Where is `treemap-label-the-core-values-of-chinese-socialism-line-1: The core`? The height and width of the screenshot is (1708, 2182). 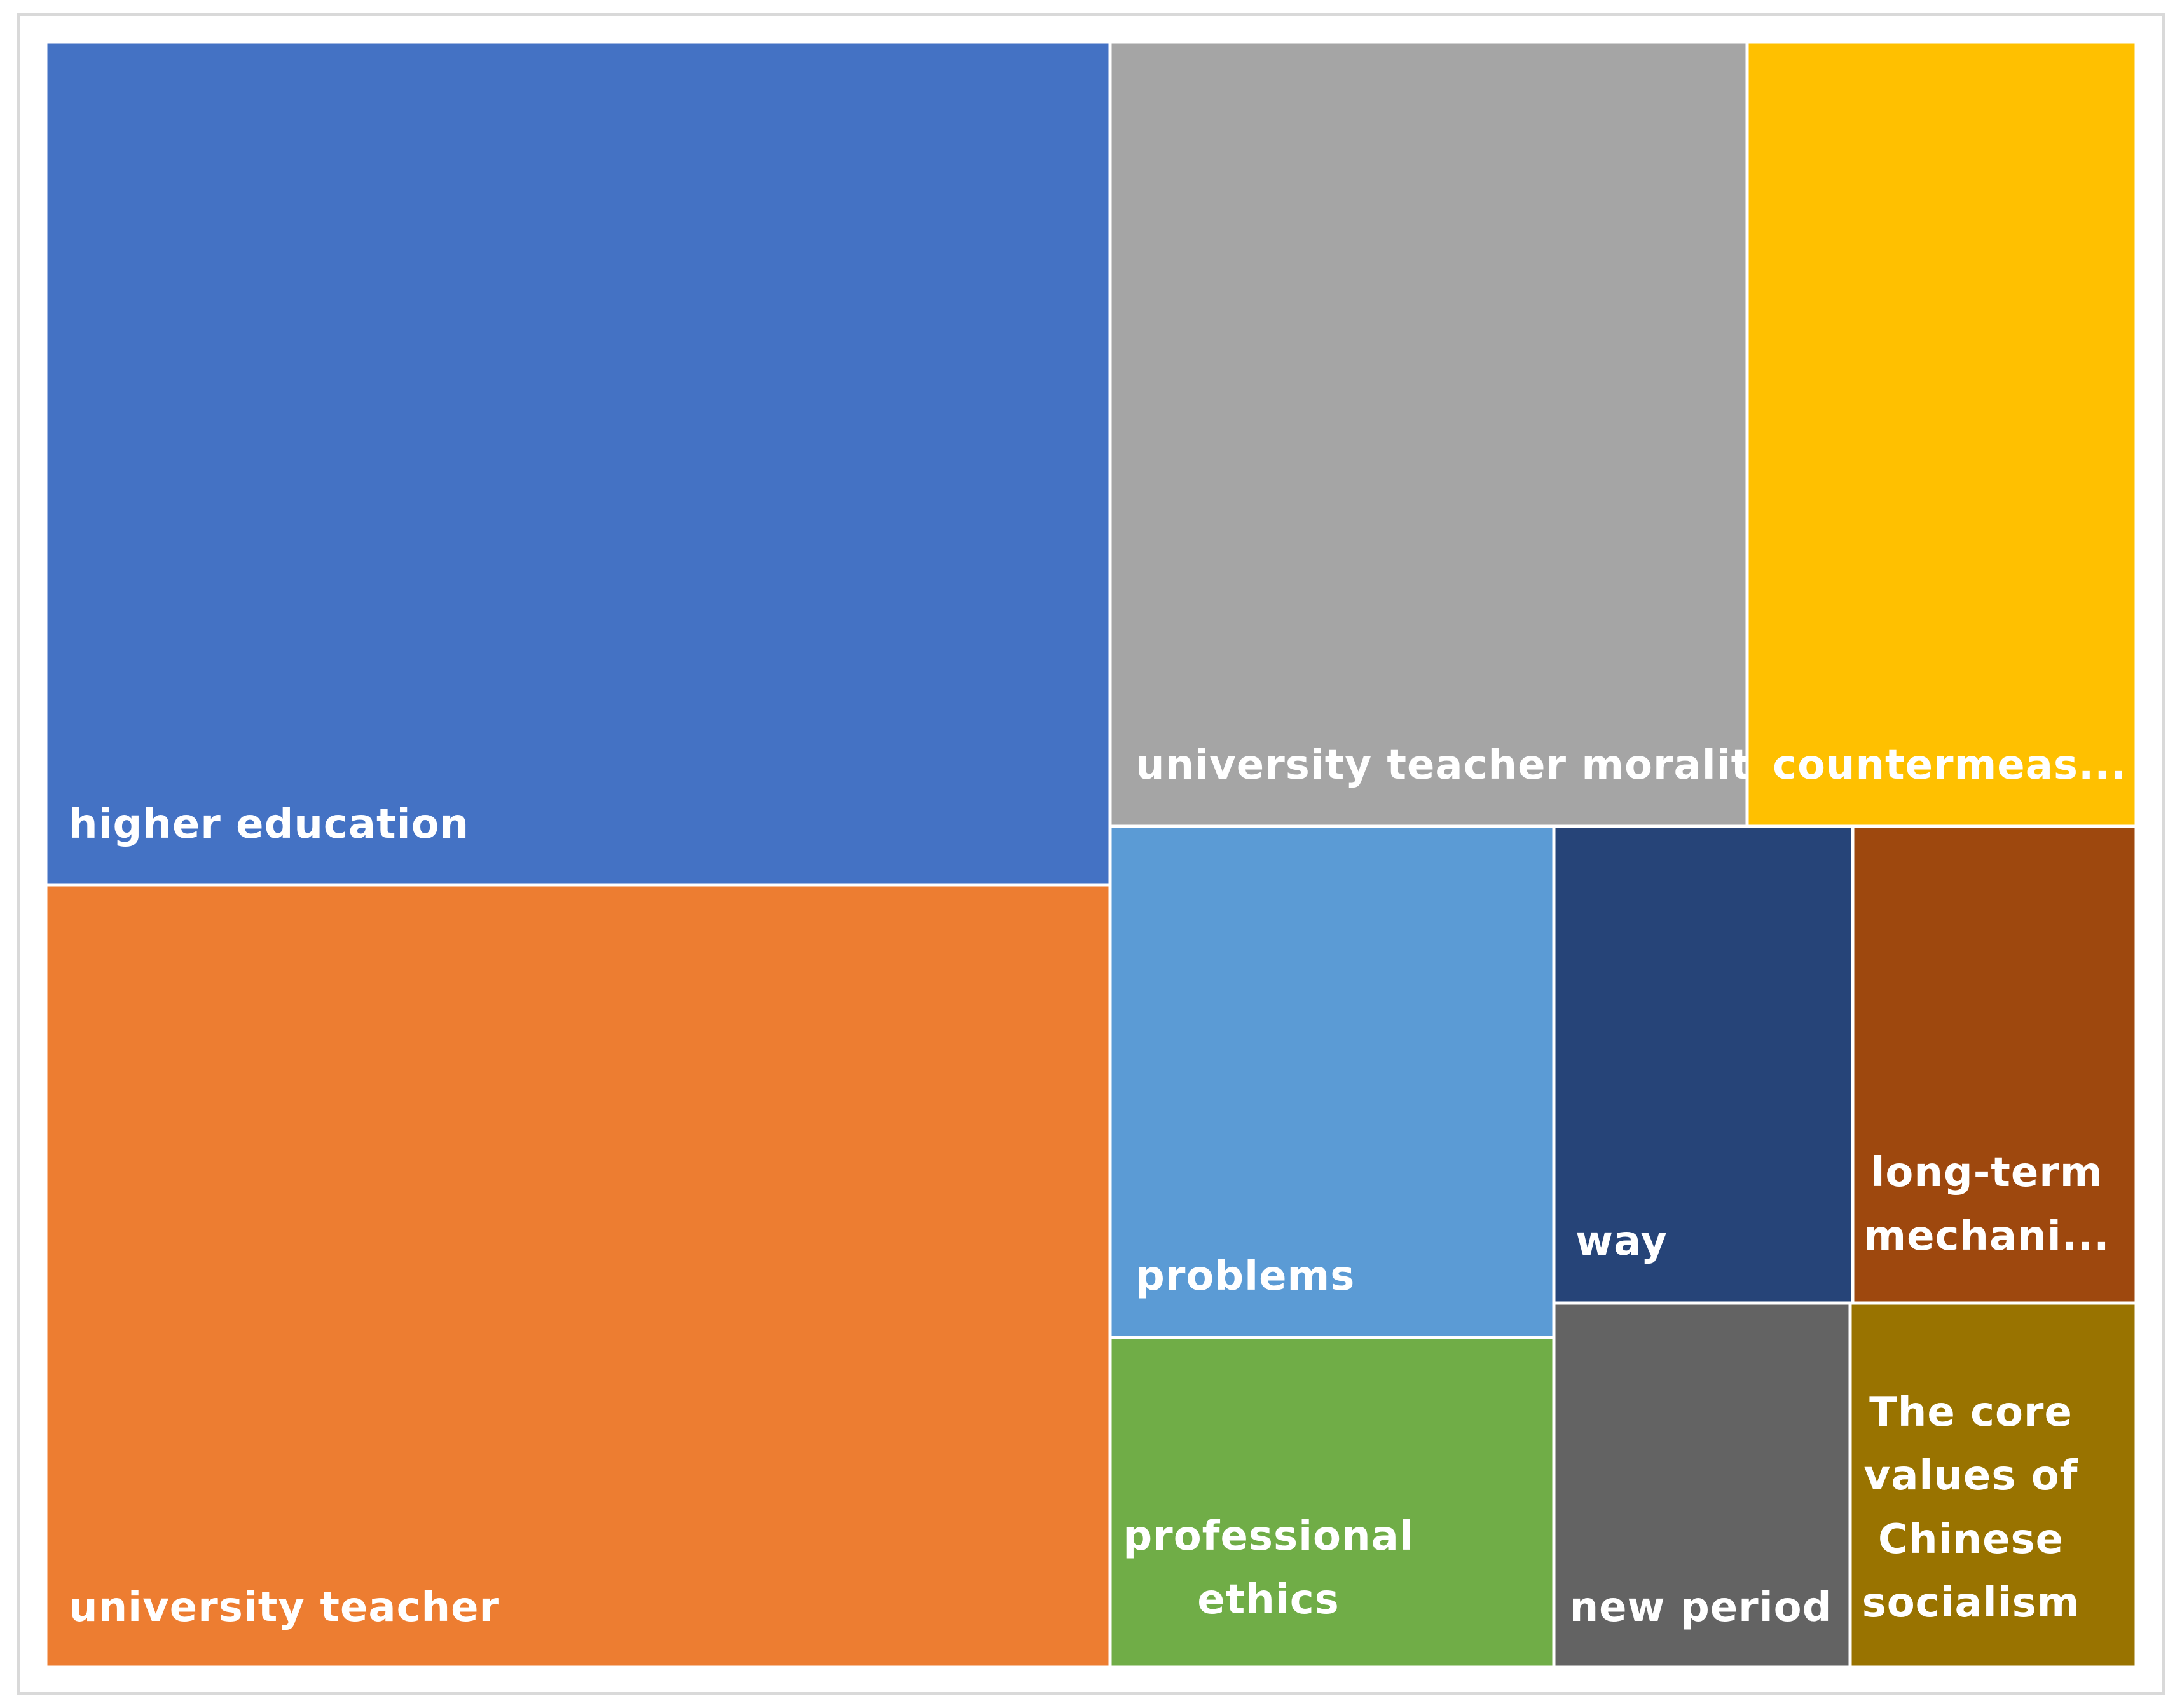 treemap-label-the-core-values-of-chinese-socialism-line-1: The core is located at coordinates (1971, 1412).